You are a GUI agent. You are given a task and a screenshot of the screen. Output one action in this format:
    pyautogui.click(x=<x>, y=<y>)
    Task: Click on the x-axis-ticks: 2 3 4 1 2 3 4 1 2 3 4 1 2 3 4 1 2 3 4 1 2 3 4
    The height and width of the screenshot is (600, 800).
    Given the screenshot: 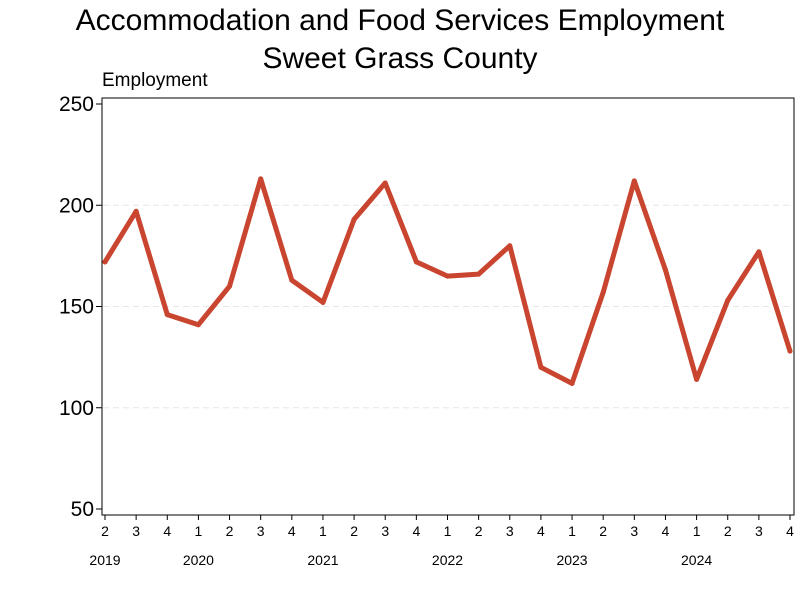 What is the action you would take?
    pyautogui.click(x=447, y=527)
    